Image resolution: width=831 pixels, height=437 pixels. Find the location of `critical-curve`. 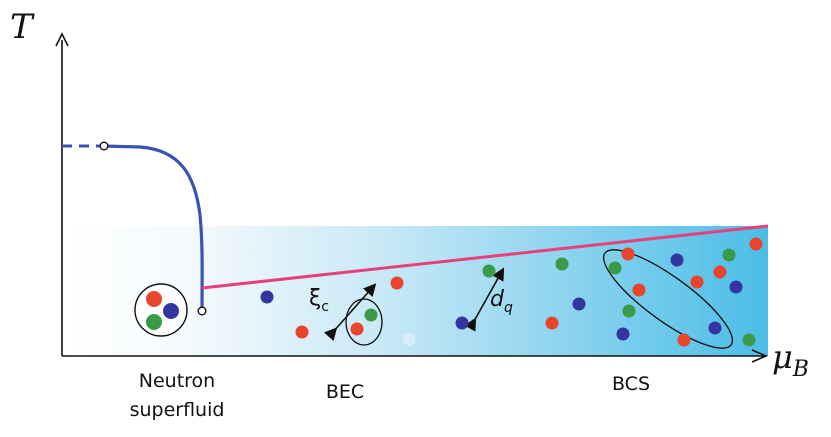

critical-curve is located at coordinates (153, 228).